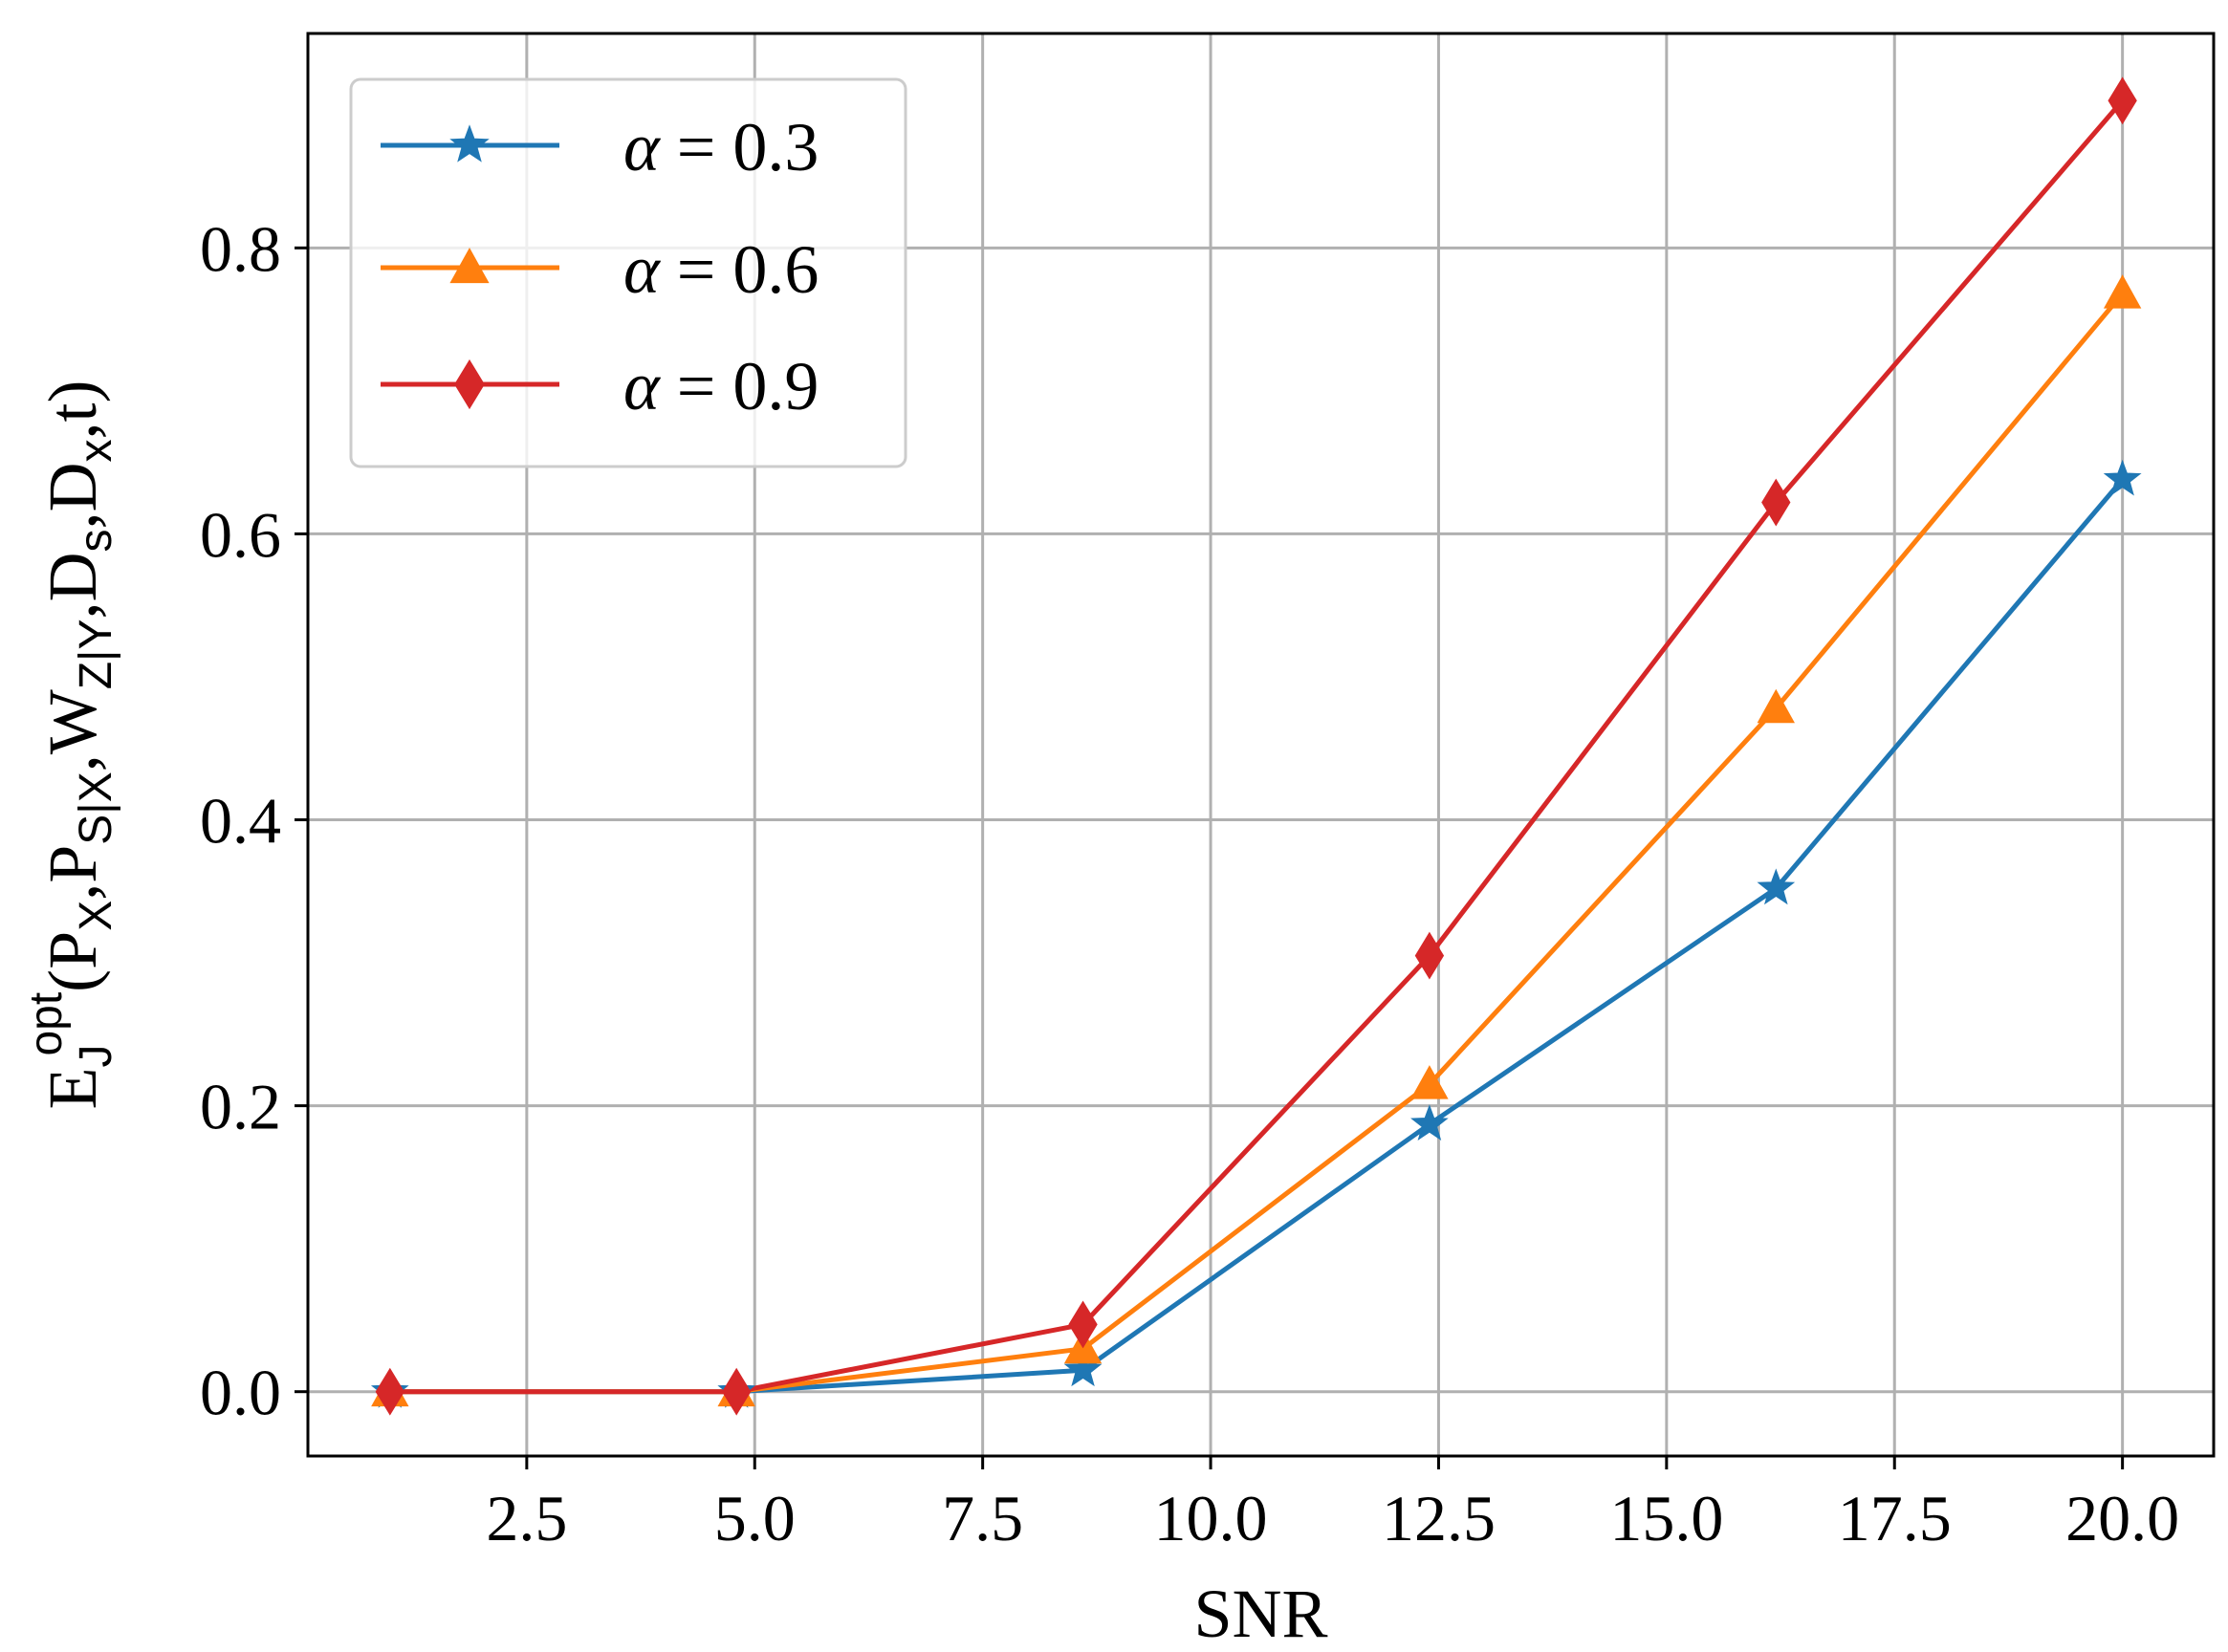  I want to click on x-tick-label: 12.5, so click(1439, 1518).